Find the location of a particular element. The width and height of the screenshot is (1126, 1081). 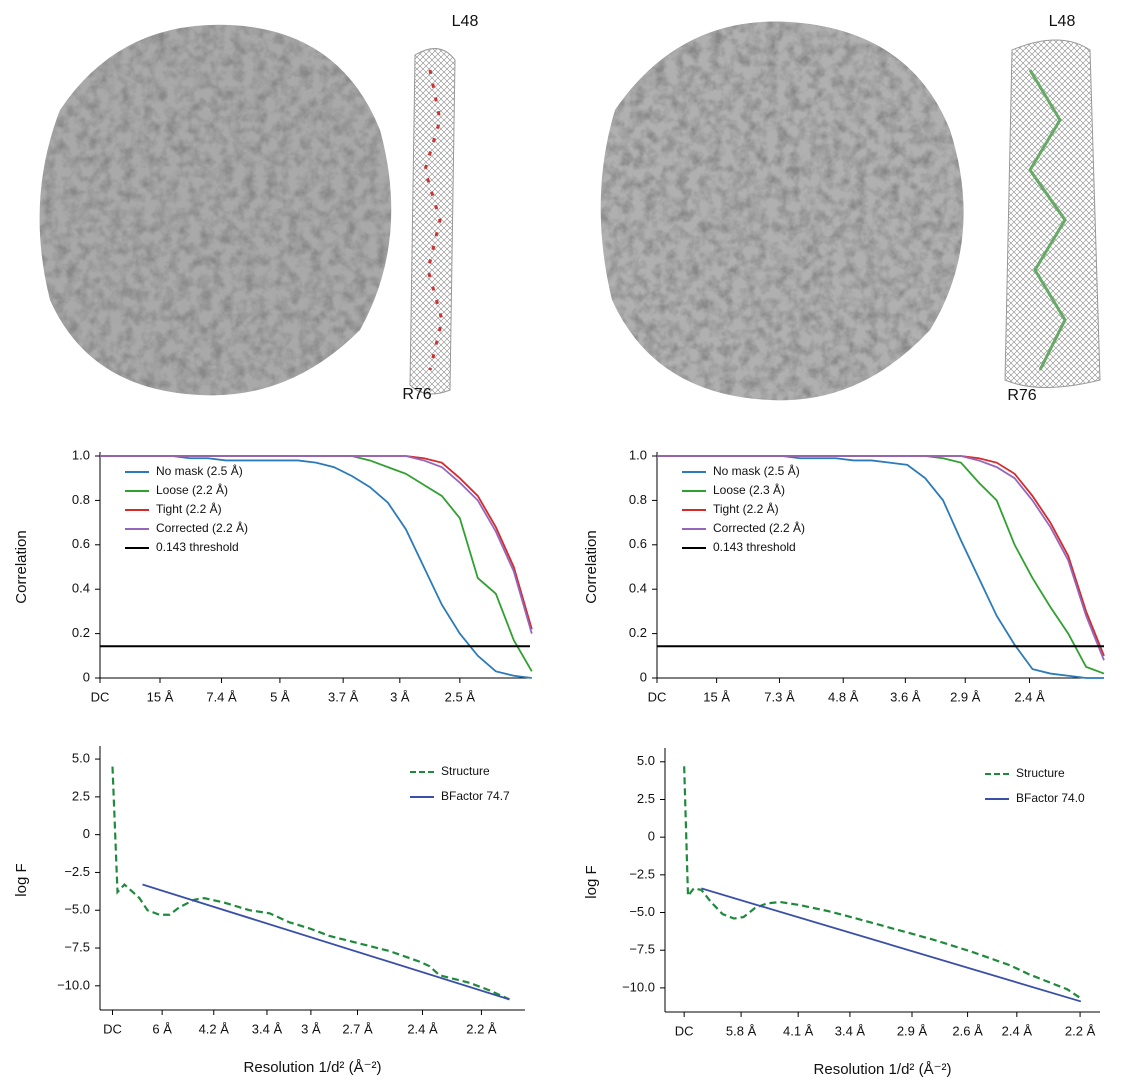

x-tick-label: 3.7 Å is located at coordinates (343, 696).